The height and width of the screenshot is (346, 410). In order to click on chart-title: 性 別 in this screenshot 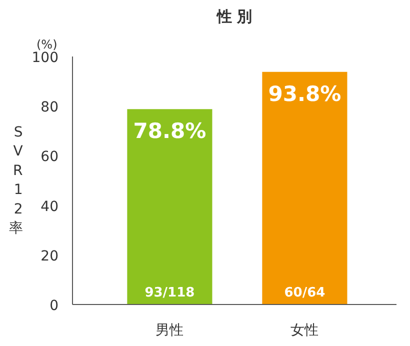, I will do `click(234, 17)`.